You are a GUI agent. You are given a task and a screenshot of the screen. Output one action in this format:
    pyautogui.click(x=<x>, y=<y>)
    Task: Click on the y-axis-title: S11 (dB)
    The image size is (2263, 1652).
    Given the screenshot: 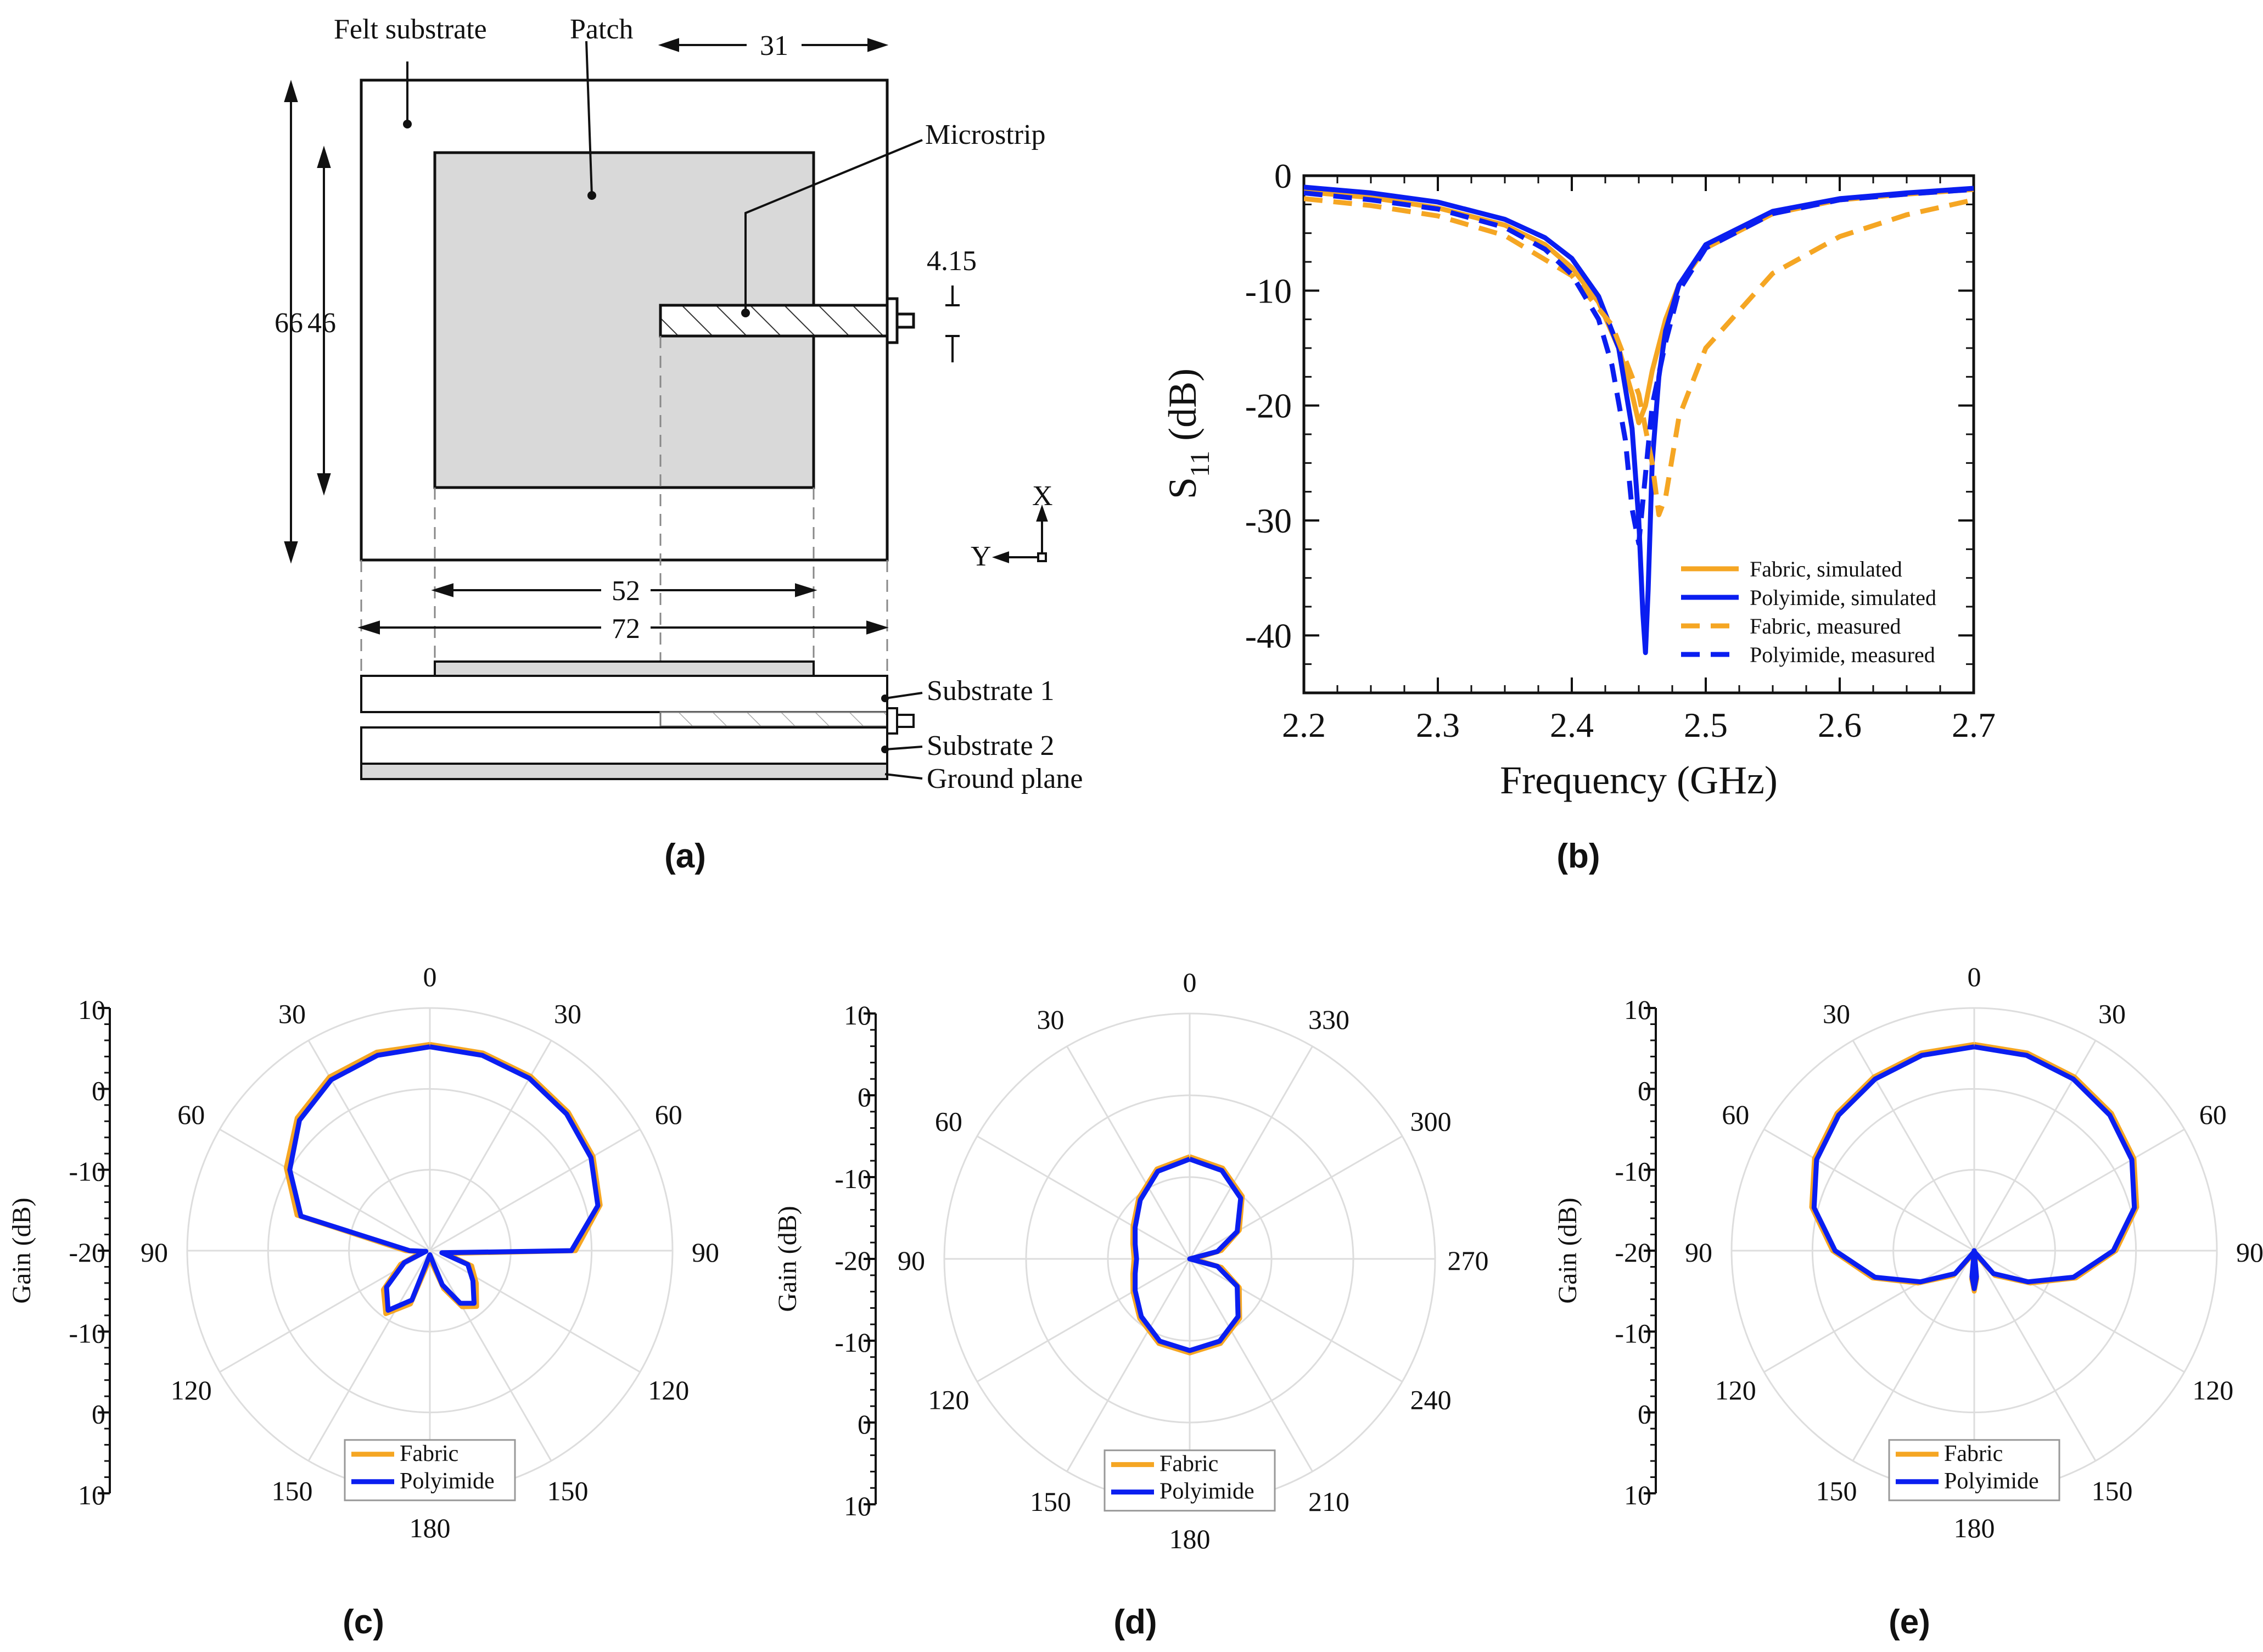 What is the action you would take?
    pyautogui.click(x=1188, y=433)
    